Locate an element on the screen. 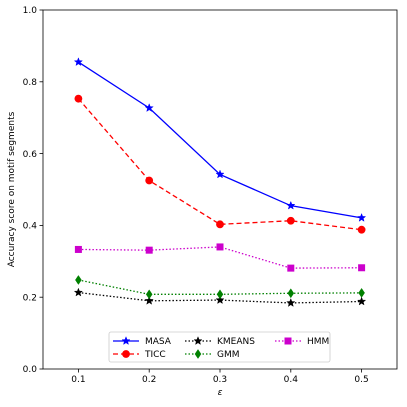 Image resolution: width=407 pixels, height=407 pixels. legend-label-ticc: TICC is located at coordinates (155, 355).